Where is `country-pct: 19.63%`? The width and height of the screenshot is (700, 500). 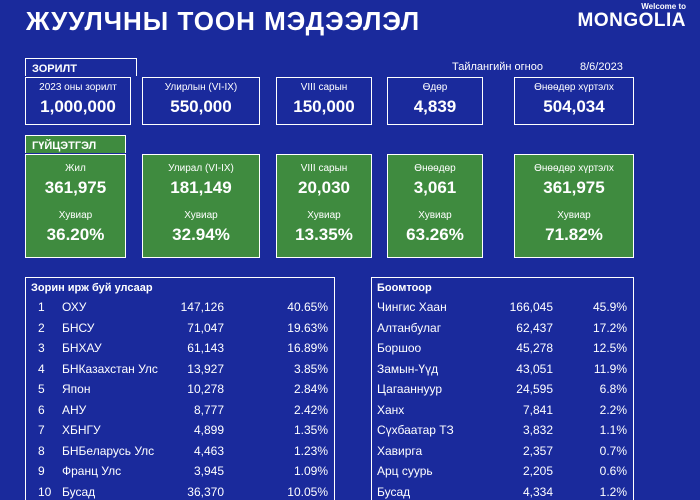 country-pct: 19.63% is located at coordinates (307, 327).